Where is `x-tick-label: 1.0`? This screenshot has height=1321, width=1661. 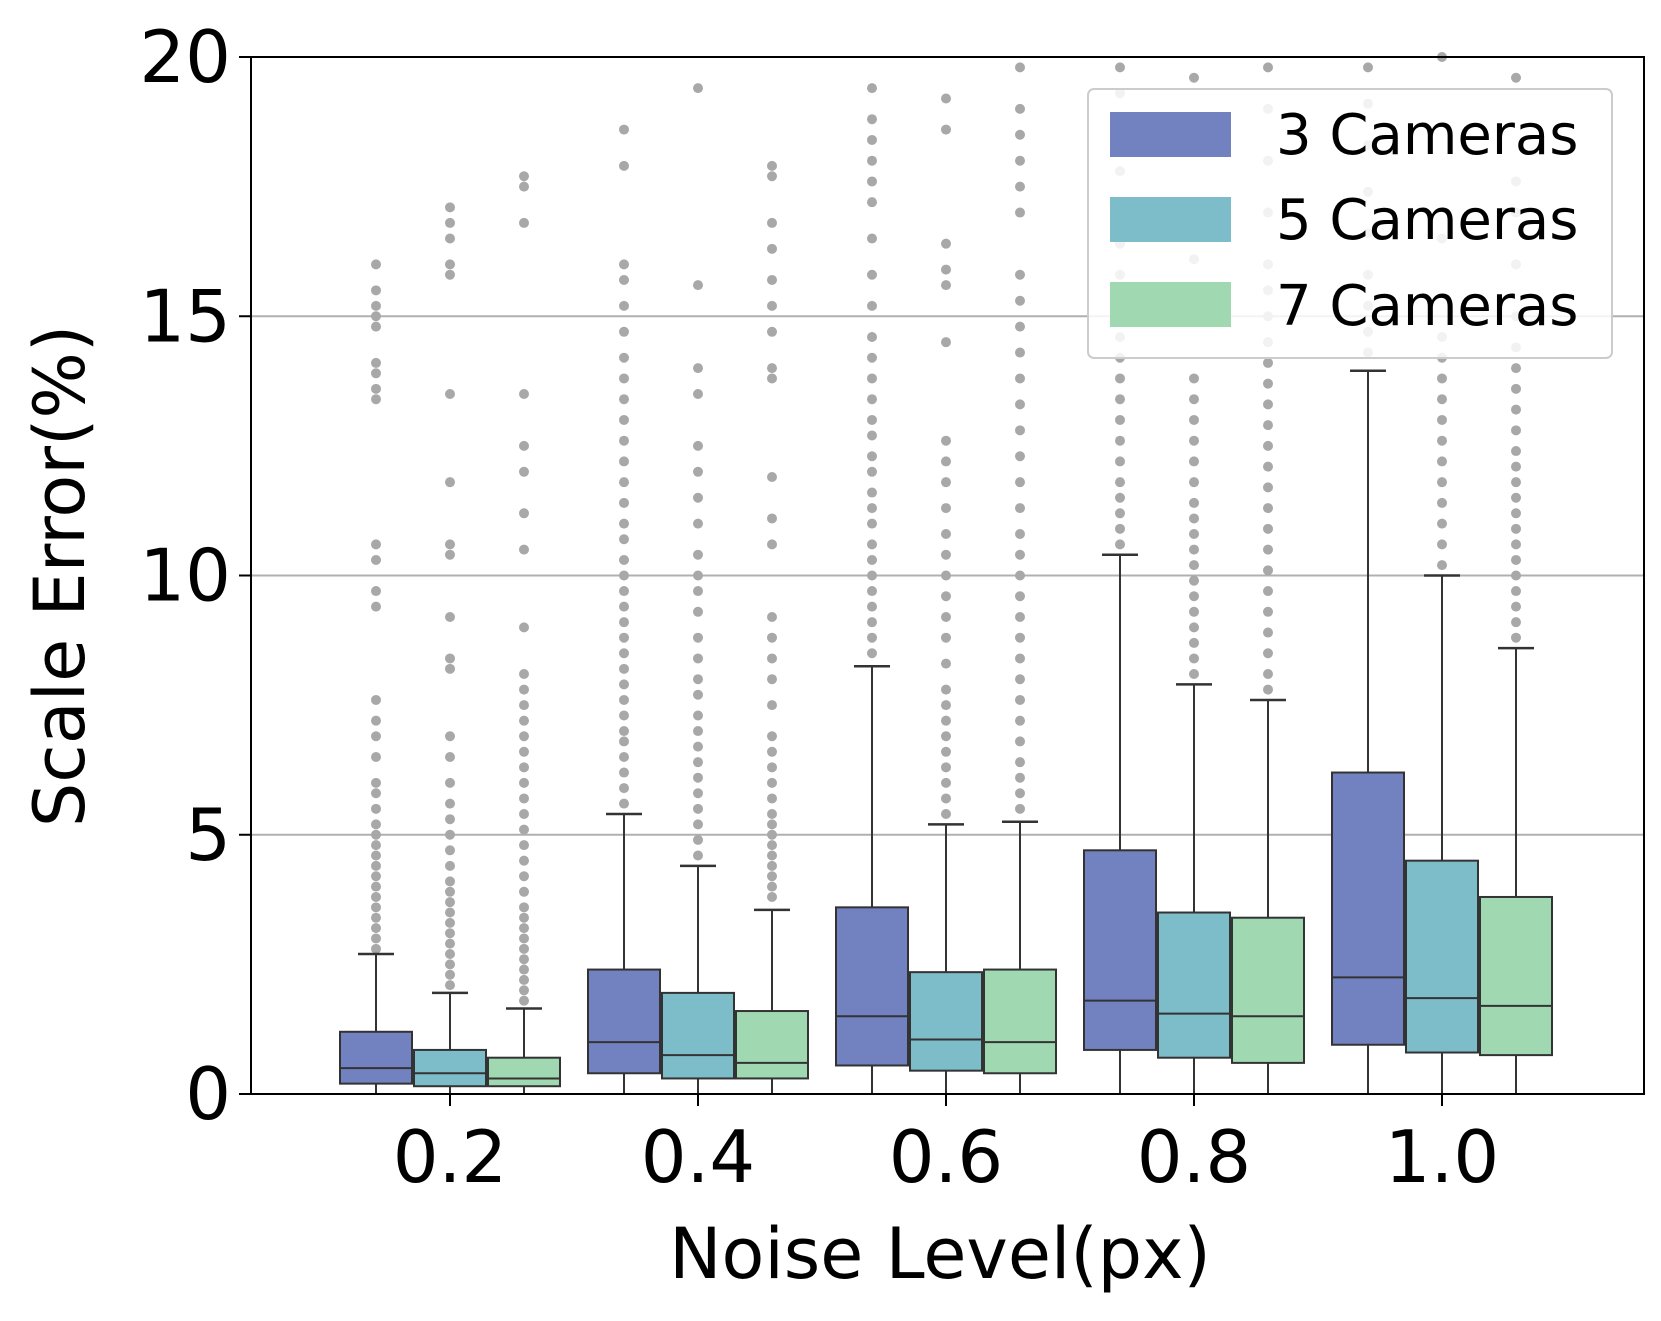 x-tick-label: 1.0 is located at coordinates (1442, 1157).